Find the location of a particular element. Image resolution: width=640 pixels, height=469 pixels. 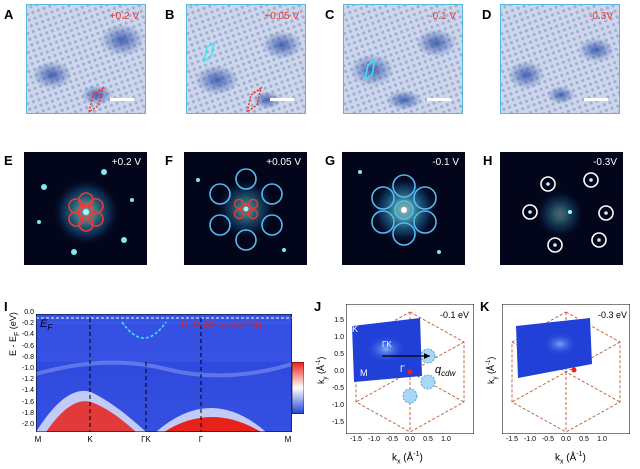

arpes-spectrum is located at coordinates (164, 373).